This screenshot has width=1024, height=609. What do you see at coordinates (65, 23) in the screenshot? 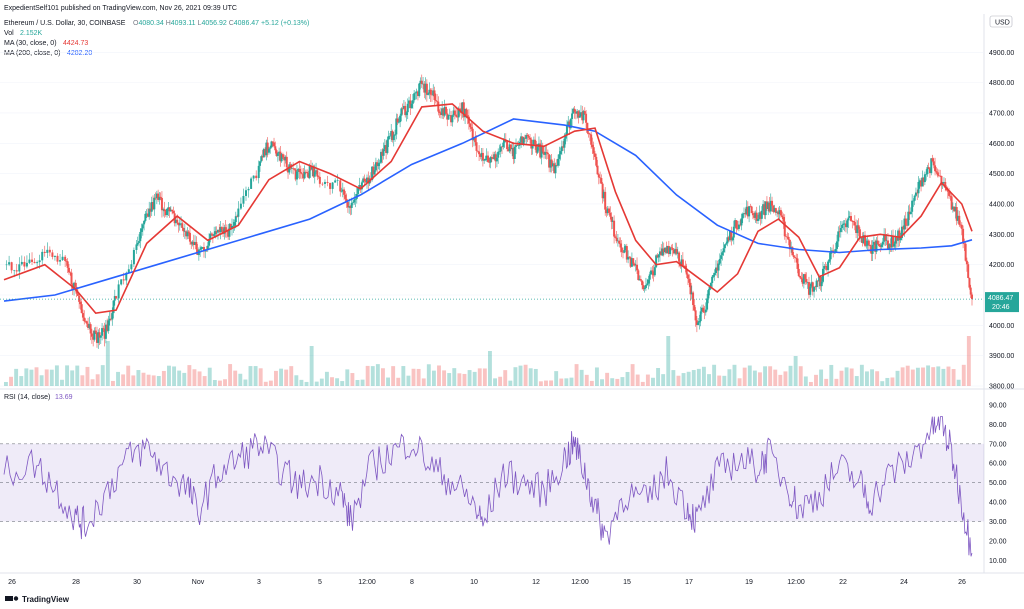
I see `symbol-title: Ethereum / U.S. Dollar, 30, COINBASE` at bounding box center [65, 23].